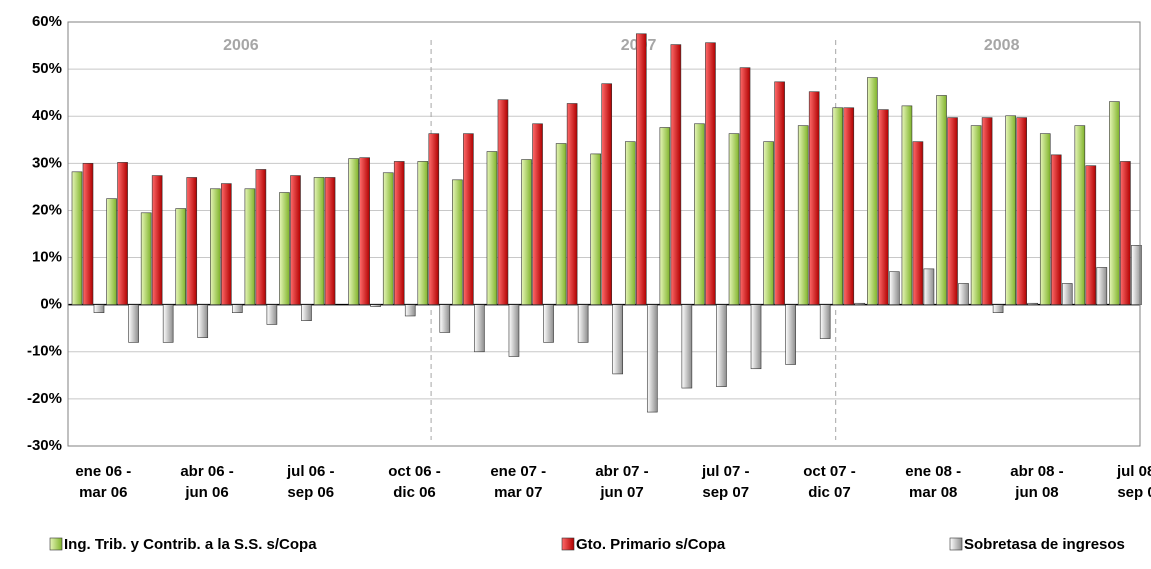  I want to click on y-tick-label: -20%, so click(44, 398).